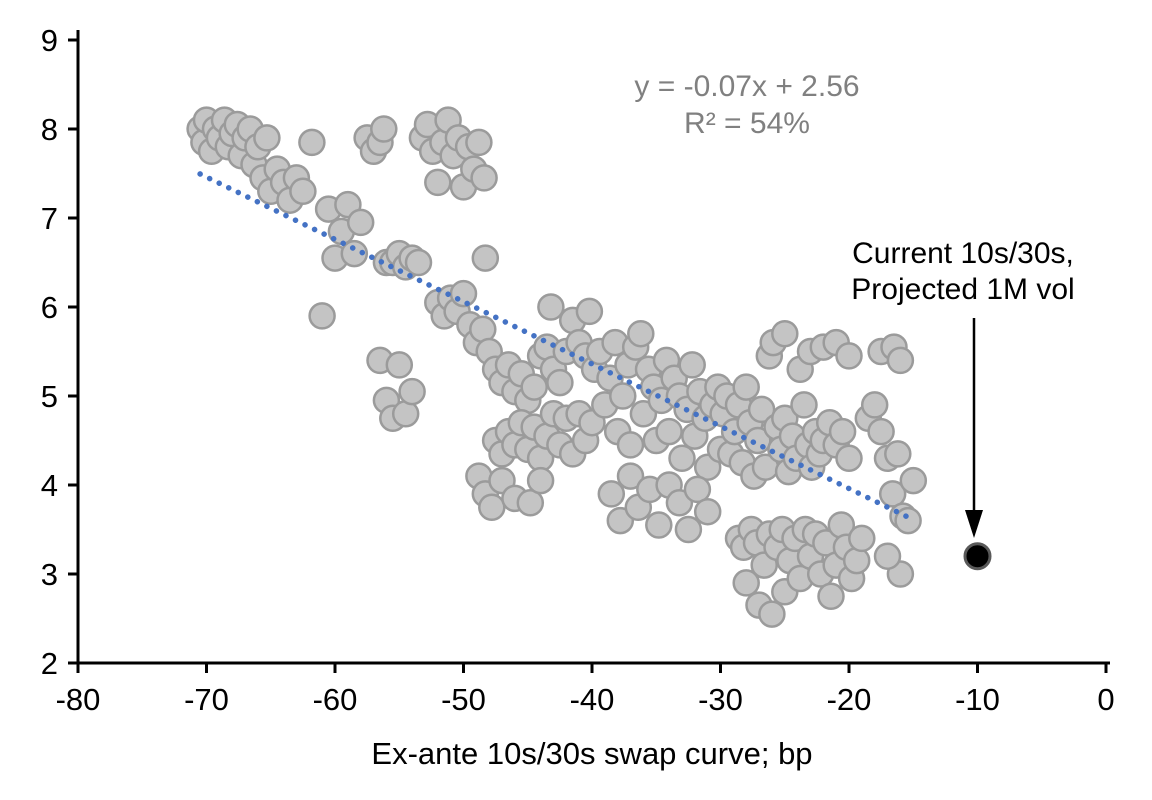 The width and height of the screenshot is (1152, 800). What do you see at coordinates (49, 574) in the screenshot?
I see `y-tick-label: 3` at bounding box center [49, 574].